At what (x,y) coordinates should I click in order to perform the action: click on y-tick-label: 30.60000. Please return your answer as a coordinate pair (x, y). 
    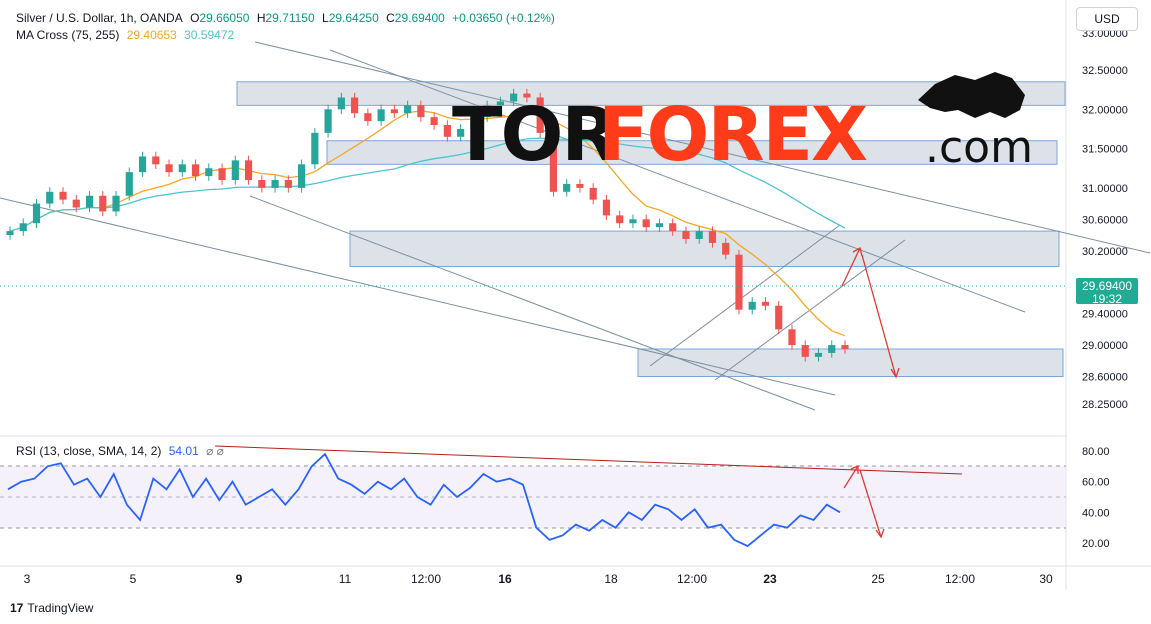
    Looking at the image, I should click on (1105, 220).